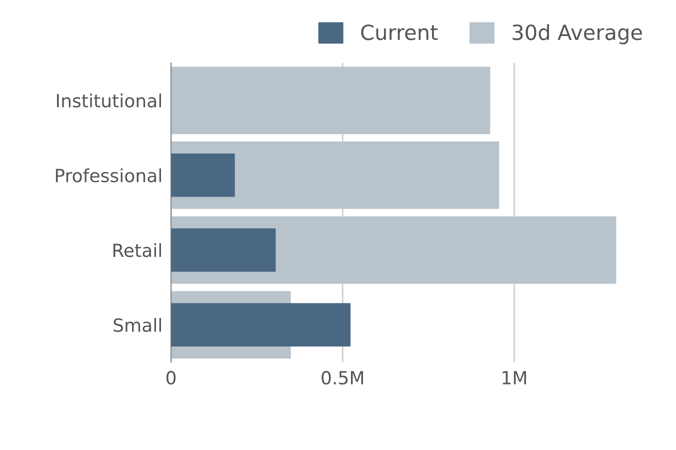  What do you see at coordinates (109, 101) in the screenshot?
I see `y-tick-label: Institutional` at bounding box center [109, 101].